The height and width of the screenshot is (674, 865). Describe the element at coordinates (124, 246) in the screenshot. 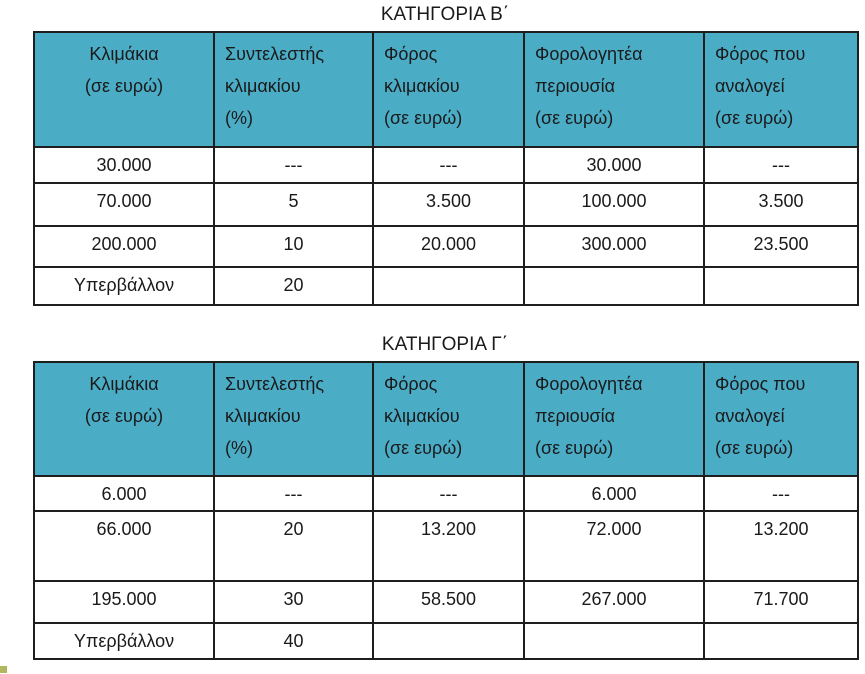

I see `table-cell: 200.000` at that location.